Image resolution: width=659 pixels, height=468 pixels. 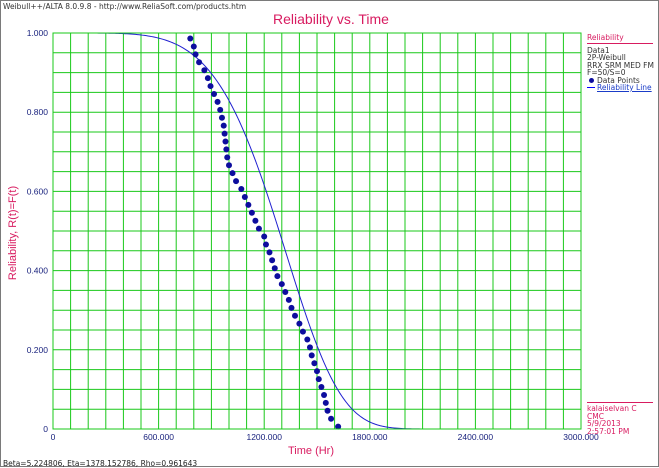 I want to click on legend-line-data-name: Data1, so click(x=598, y=50).